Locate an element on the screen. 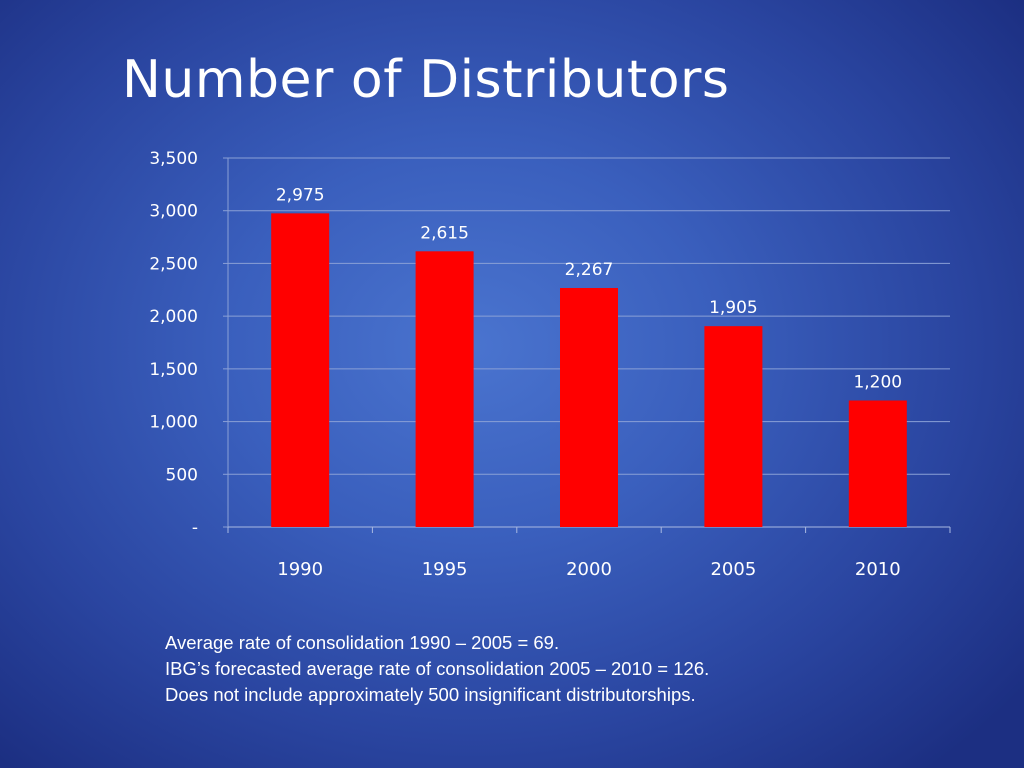  y-tick-label: - is located at coordinates (195, 528).